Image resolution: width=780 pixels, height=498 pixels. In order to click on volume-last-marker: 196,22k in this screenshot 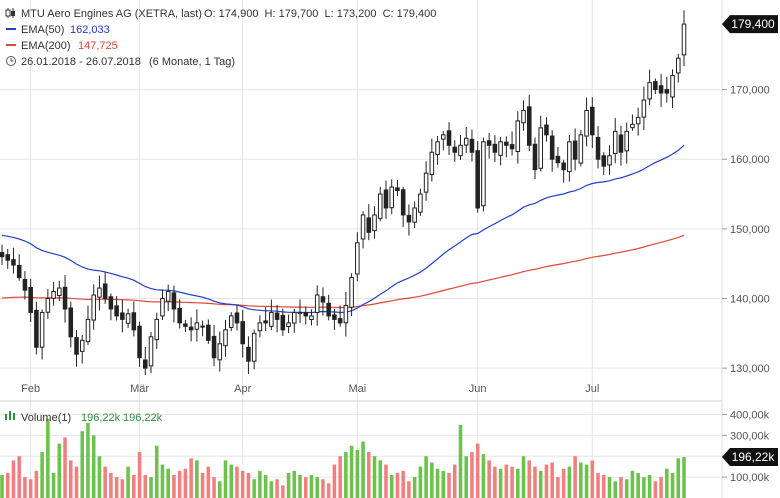, I will do `click(750, 457)`.